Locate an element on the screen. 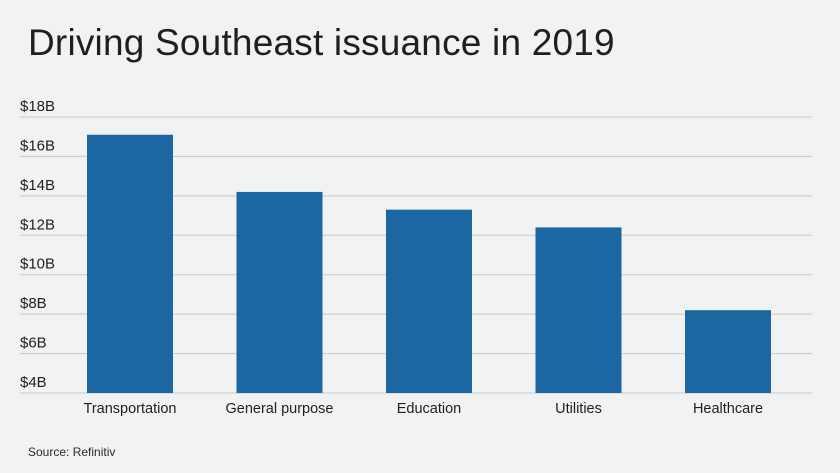  y-tick-label: $4B is located at coordinates (33, 382).